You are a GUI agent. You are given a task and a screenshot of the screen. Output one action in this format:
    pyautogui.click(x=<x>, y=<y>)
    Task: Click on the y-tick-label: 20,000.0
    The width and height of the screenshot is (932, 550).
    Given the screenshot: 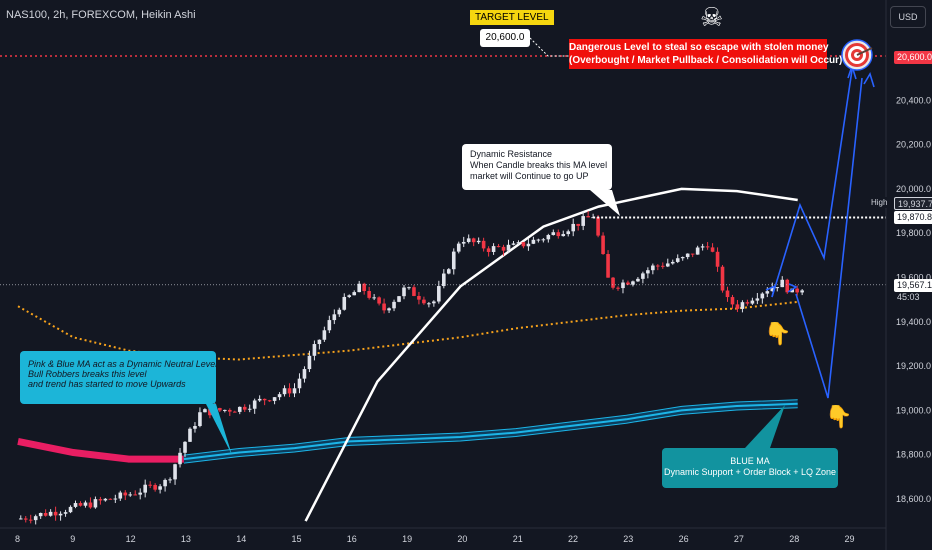 What is the action you would take?
    pyautogui.click(x=913, y=189)
    